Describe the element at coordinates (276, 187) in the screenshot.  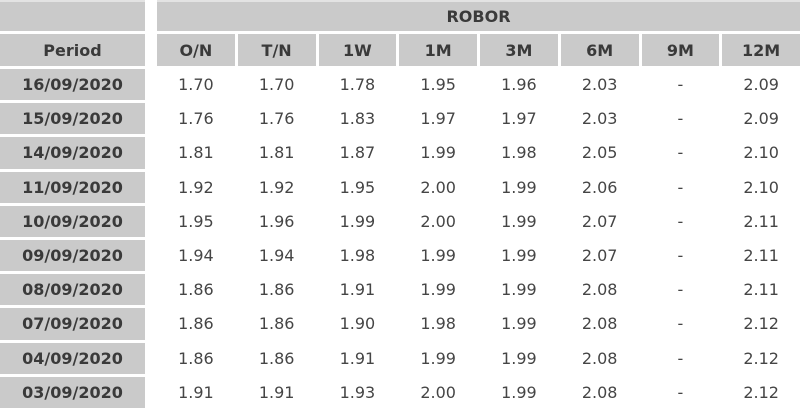
I see `rate-cell-t-n: 1.92` at that location.